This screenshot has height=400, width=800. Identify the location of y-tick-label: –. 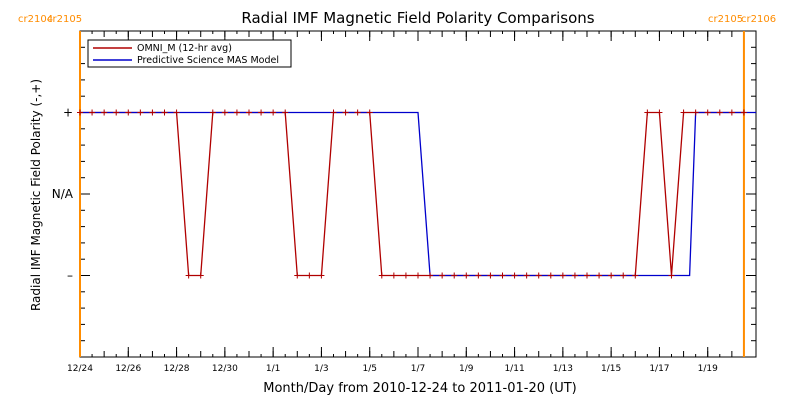
(70, 276).